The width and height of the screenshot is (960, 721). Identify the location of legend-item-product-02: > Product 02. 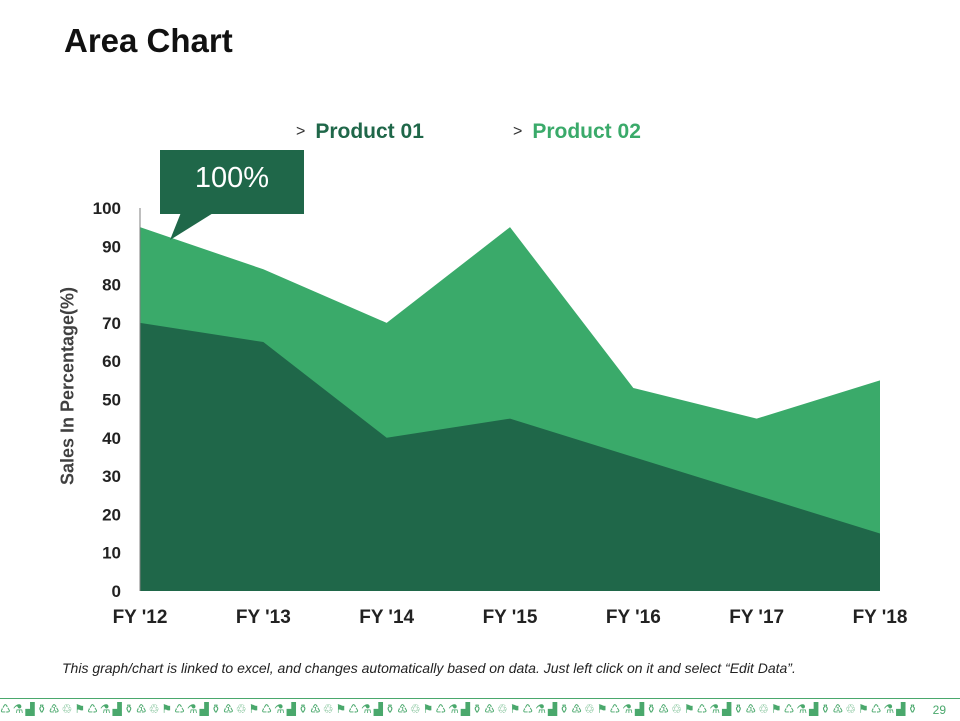
(577, 132).